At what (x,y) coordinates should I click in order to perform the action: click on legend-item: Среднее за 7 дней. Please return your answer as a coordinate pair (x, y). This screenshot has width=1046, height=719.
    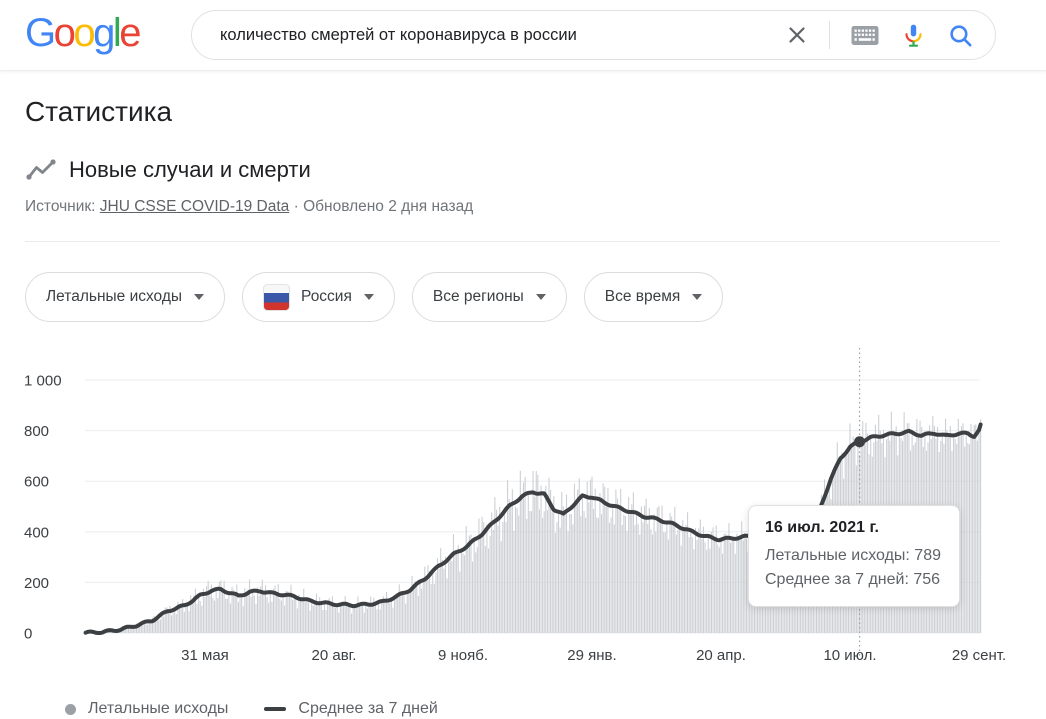
    Looking at the image, I should click on (351, 709).